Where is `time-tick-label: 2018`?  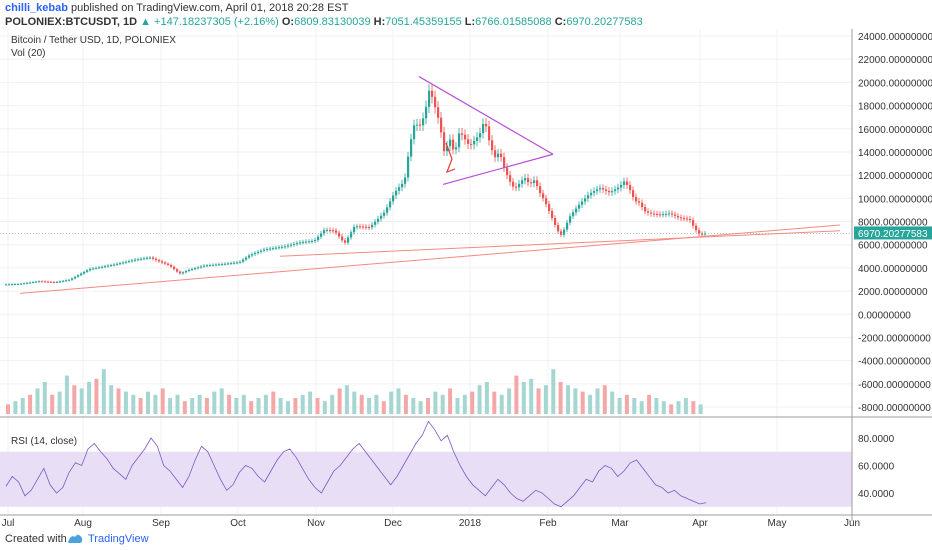 time-tick-label: 2018 is located at coordinates (470, 523).